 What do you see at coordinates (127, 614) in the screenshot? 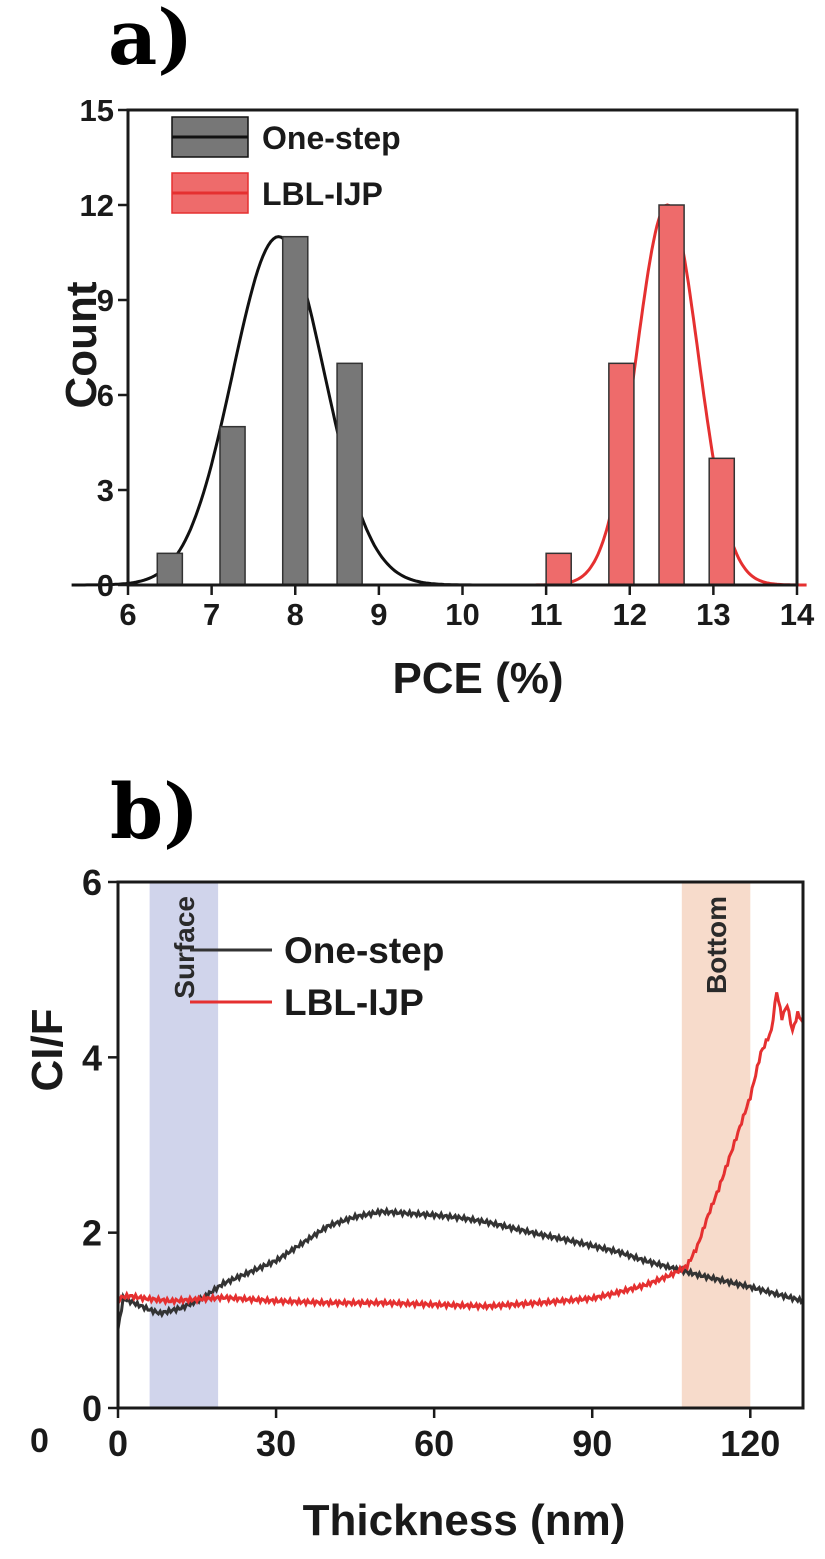
I see `x-tick-label: 6` at bounding box center [127, 614].